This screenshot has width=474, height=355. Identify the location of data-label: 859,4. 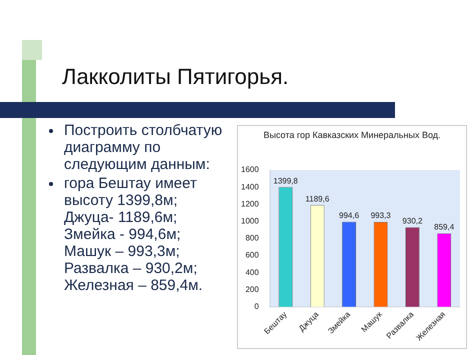
(444, 227).